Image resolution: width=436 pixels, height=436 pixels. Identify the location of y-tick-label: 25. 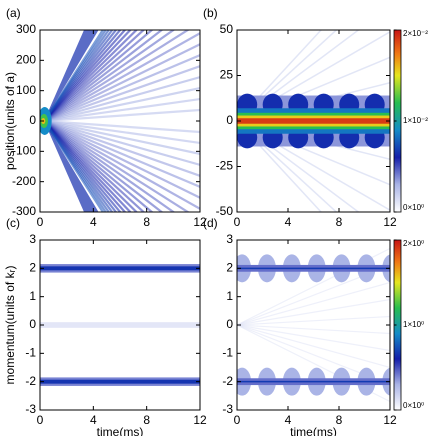
(227, 75).